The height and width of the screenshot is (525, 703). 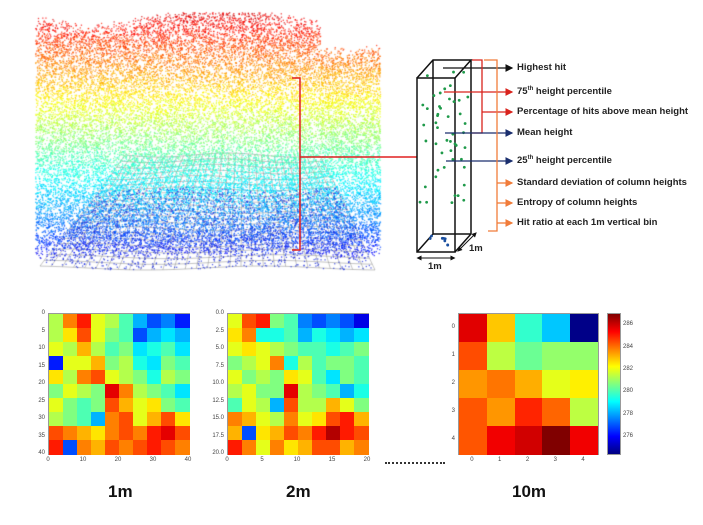 I want to click on label-25th-sup: th, so click(x=530, y=158).